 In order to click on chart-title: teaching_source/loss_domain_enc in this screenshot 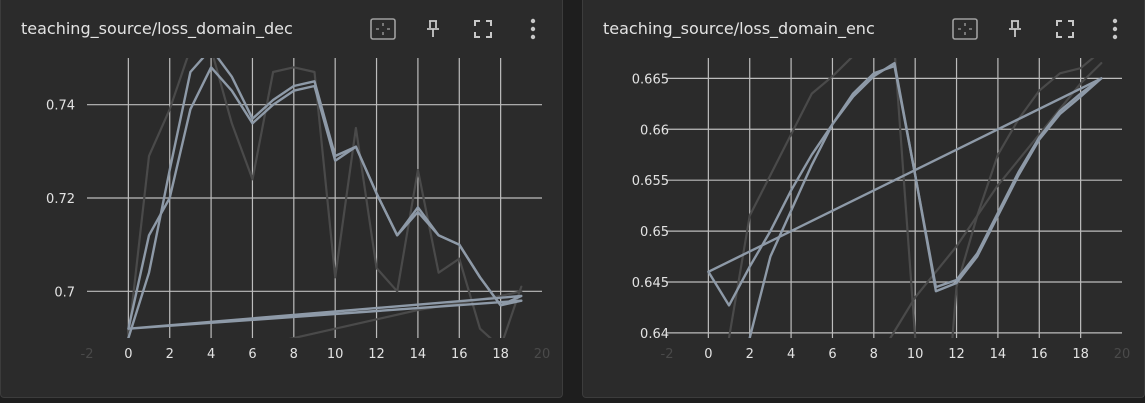, I will do `click(739, 28)`.